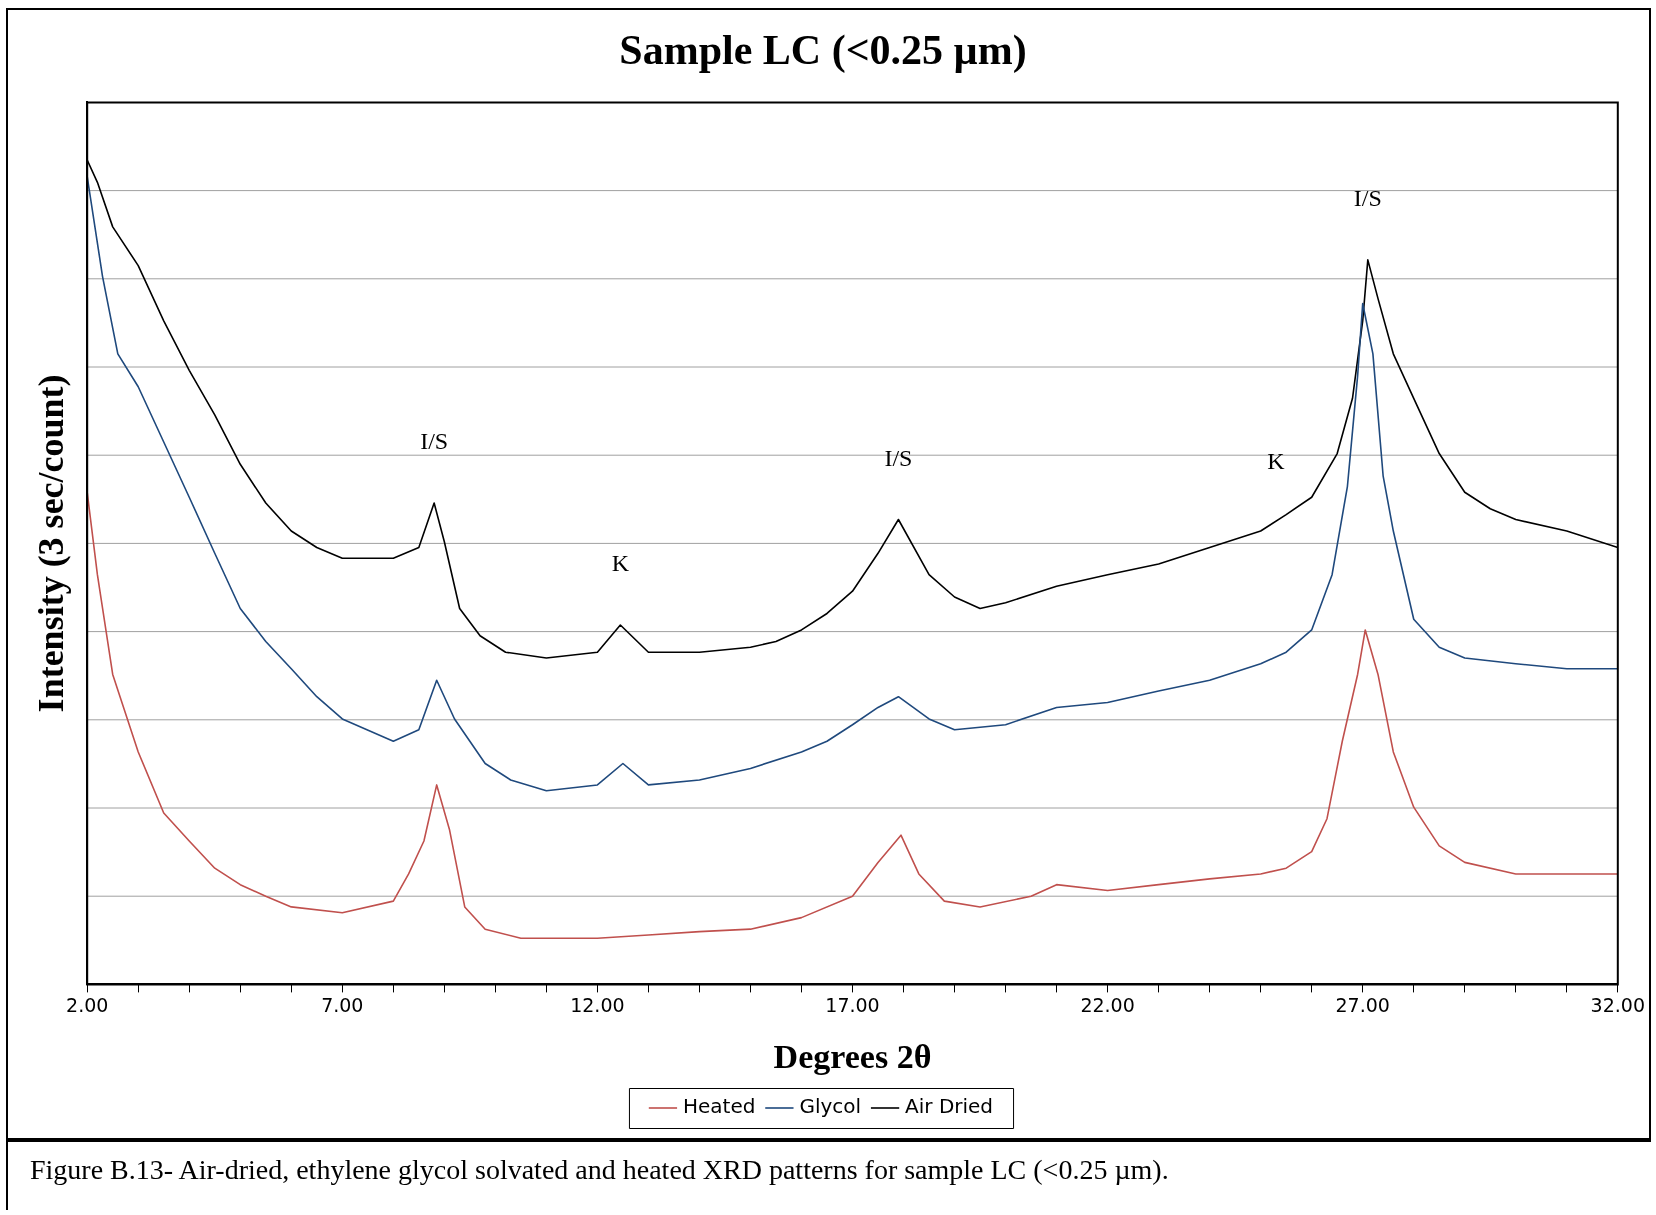 This screenshot has height=1215, width=1656. I want to click on x-tick-label: 27.00, so click(1362, 1004).